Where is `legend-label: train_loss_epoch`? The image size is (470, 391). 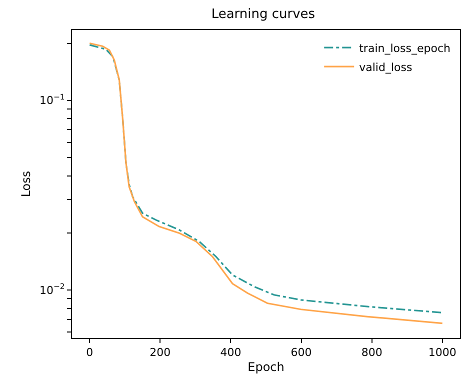 legend-label: train_loss_epoch is located at coordinates (404, 48).